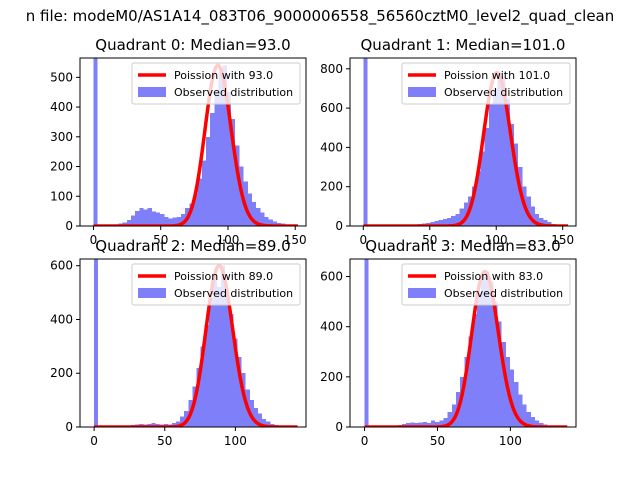 This screenshot has height=480, width=640. What do you see at coordinates (61, 196) in the screenshot?
I see `y-tick-label: 100` at bounding box center [61, 196].